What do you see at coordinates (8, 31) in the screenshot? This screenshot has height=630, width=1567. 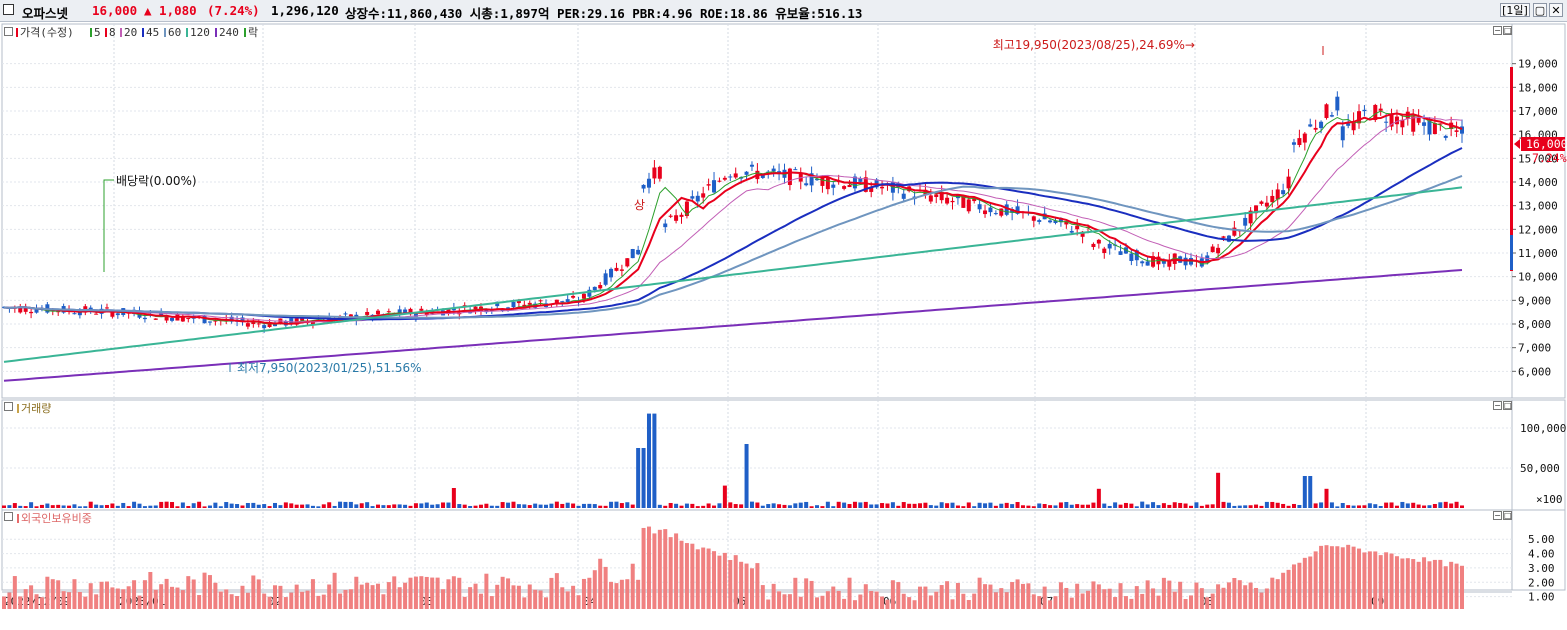 I see `price-panel-toggle` at bounding box center [8, 31].